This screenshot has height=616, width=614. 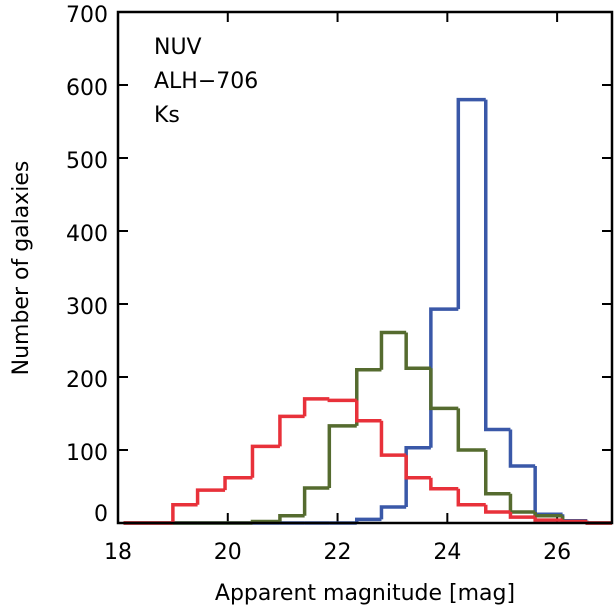 What do you see at coordinates (87, 234) in the screenshot?
I see `y-tick-label: 400` at bounding box center [87, 234].